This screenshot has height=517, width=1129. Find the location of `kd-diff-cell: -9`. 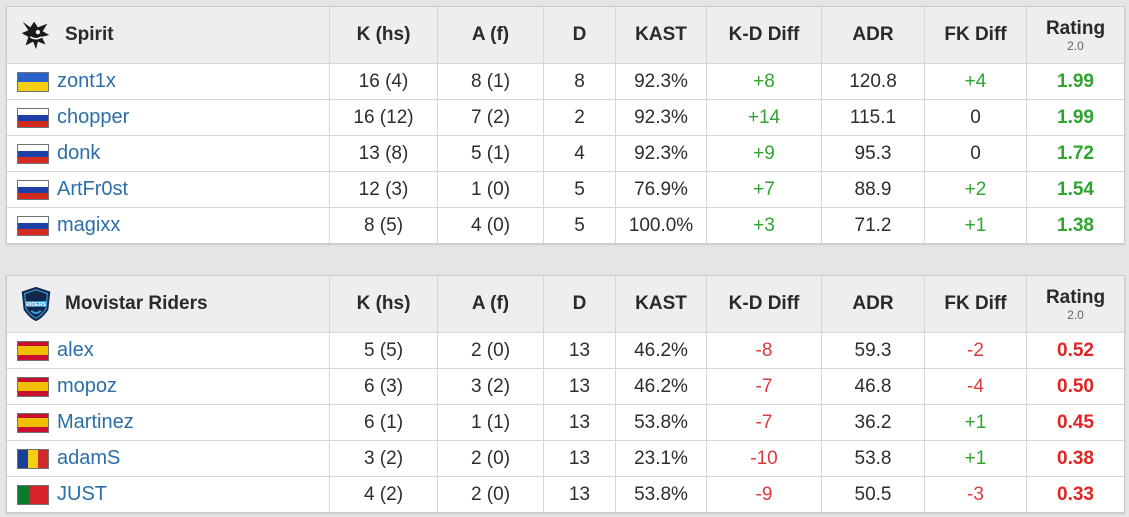

kd-diff-cell: -9 is located at coordinates (763, 494).